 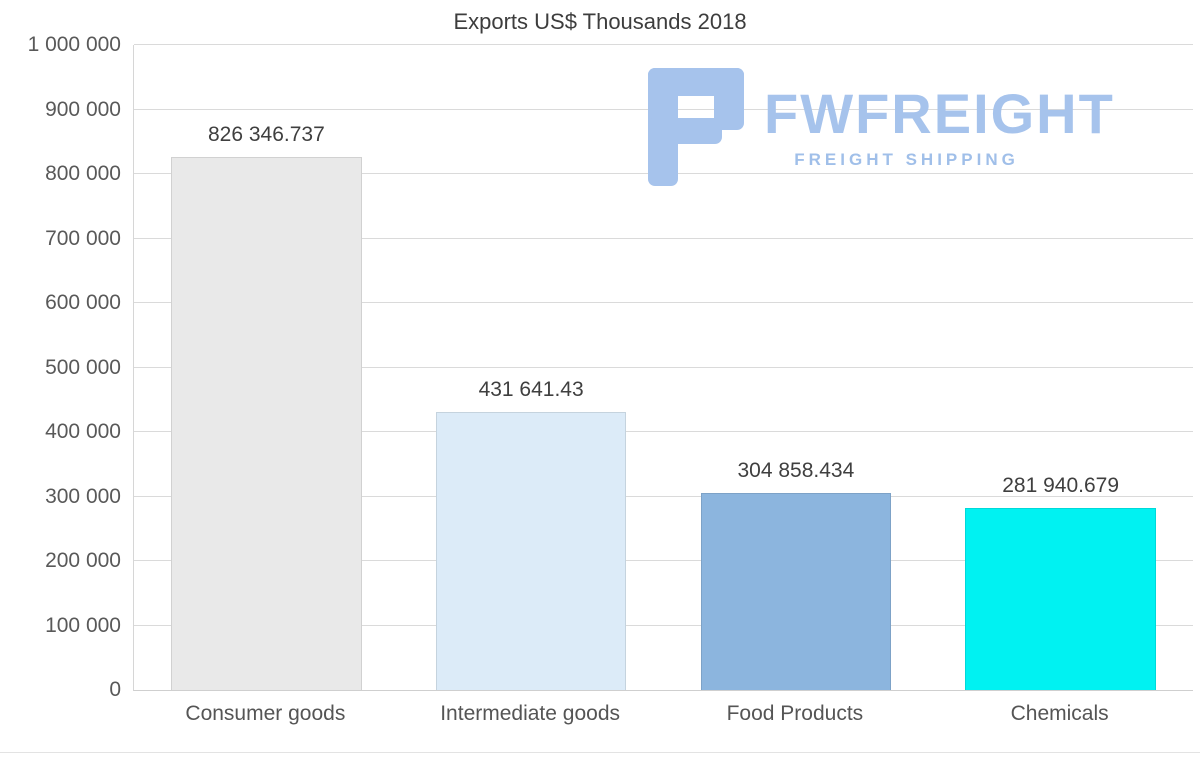 I want to click on y-tick-label: 600 000, so click(x=83, y=302).